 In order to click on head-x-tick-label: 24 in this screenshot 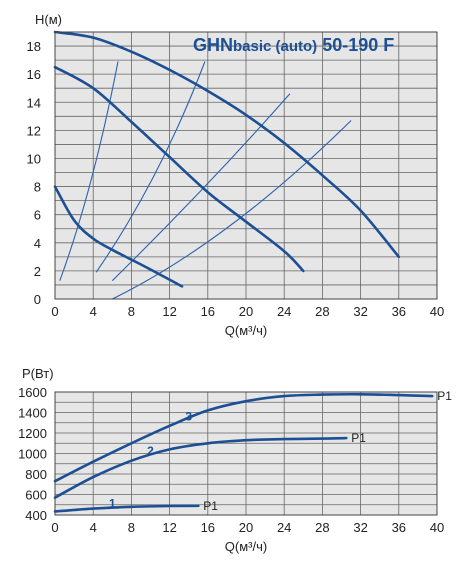, I will do `click(284, 311)`.